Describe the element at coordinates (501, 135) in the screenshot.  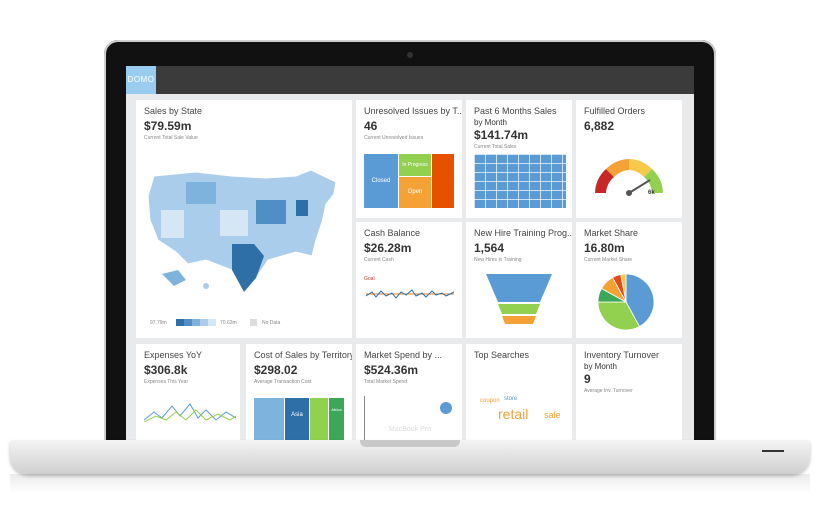
I see `card-value: $141.74m` at that location.